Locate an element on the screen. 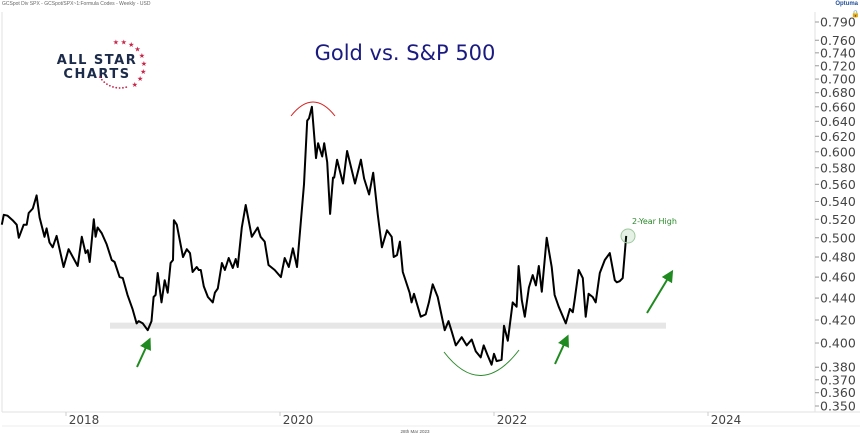  y-tick-label: 0.380 is located at coordinates (838, 367).